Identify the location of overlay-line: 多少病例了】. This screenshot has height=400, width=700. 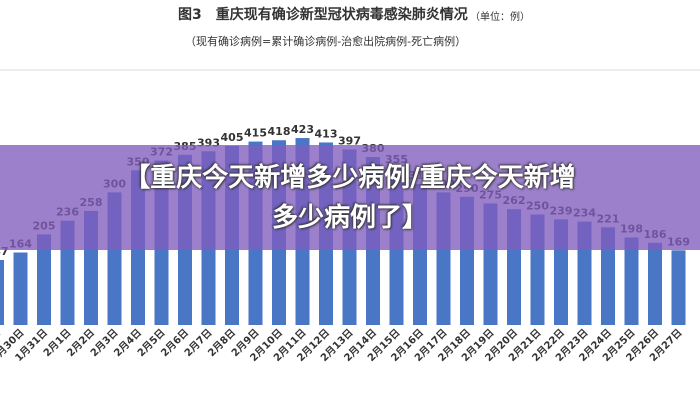
(349, 217).